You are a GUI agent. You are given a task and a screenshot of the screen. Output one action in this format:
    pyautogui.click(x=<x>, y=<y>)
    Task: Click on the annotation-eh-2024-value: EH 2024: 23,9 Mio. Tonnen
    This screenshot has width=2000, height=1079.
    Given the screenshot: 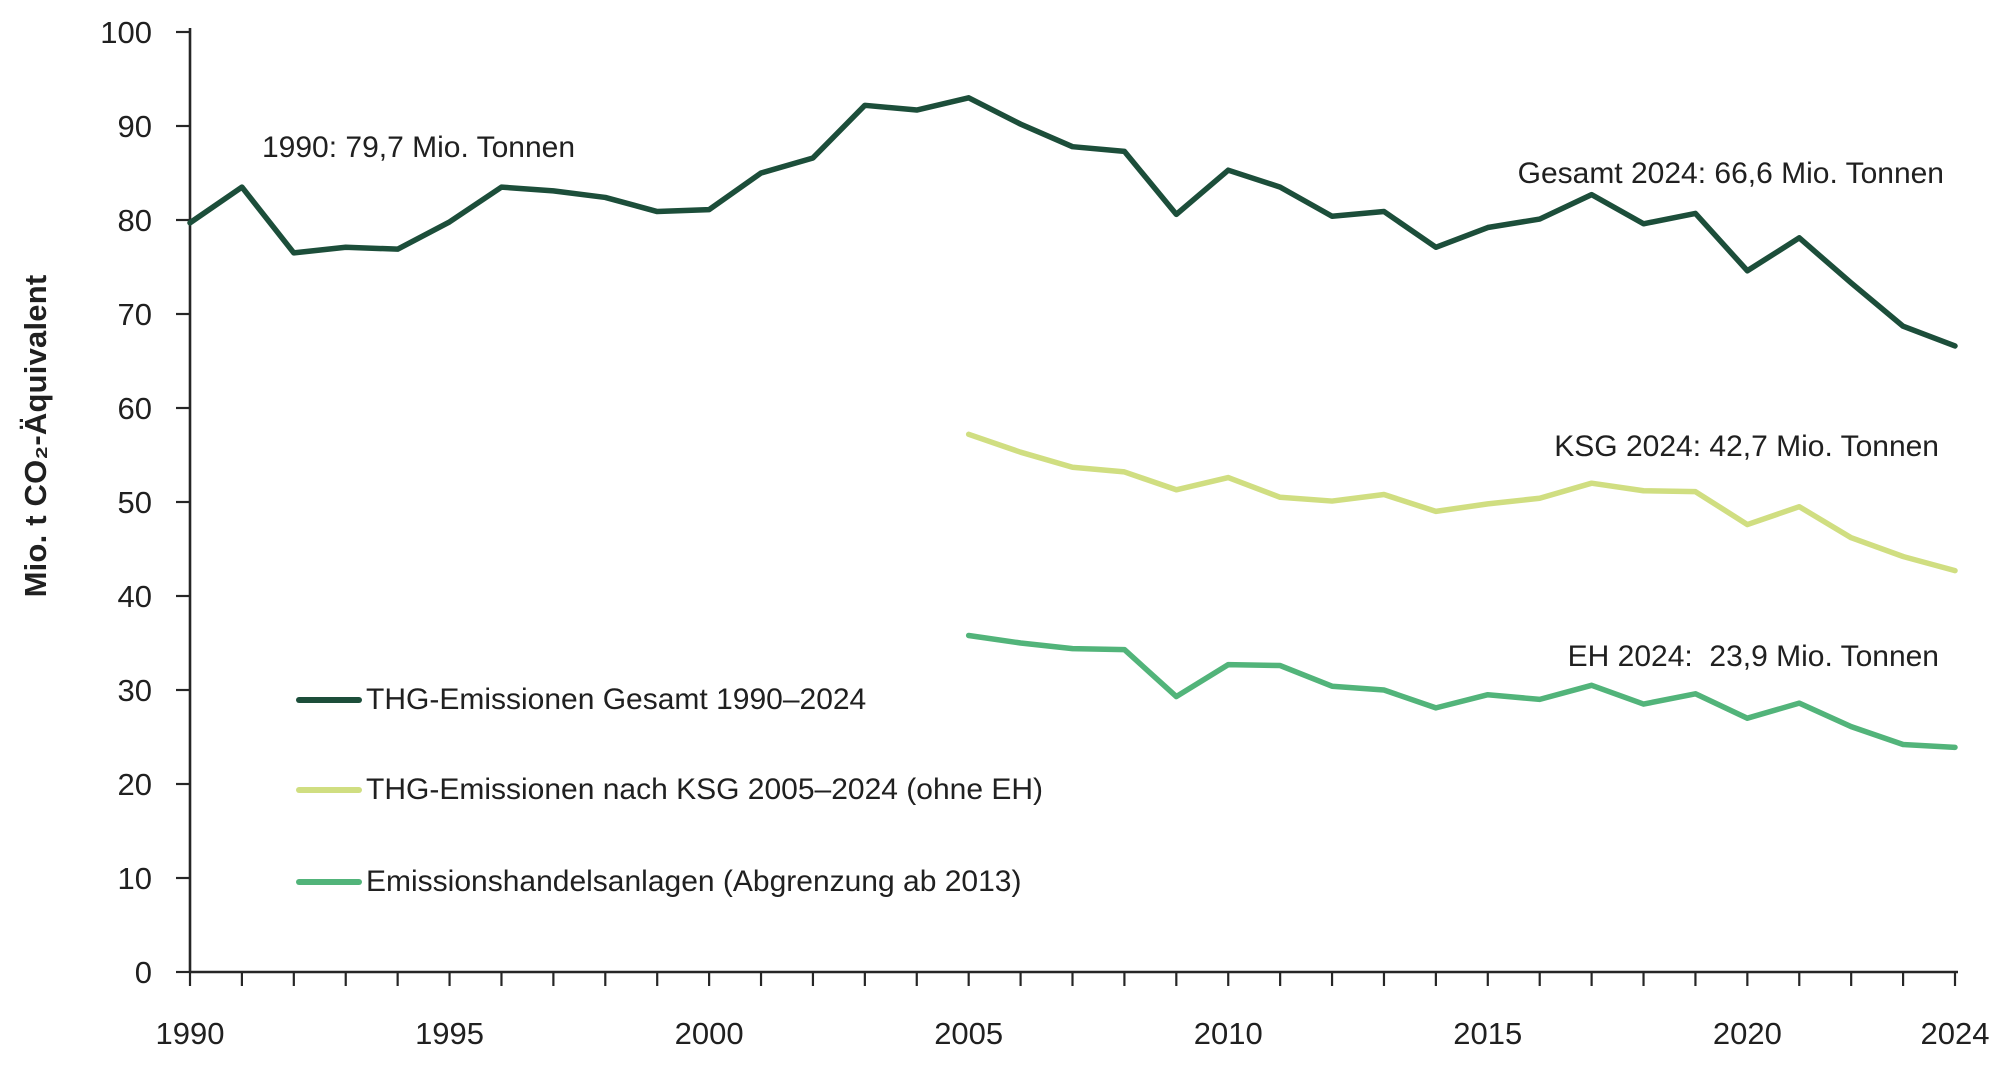 What is the action you would take?
    pyautogui.click(x=1753, y=656)
    